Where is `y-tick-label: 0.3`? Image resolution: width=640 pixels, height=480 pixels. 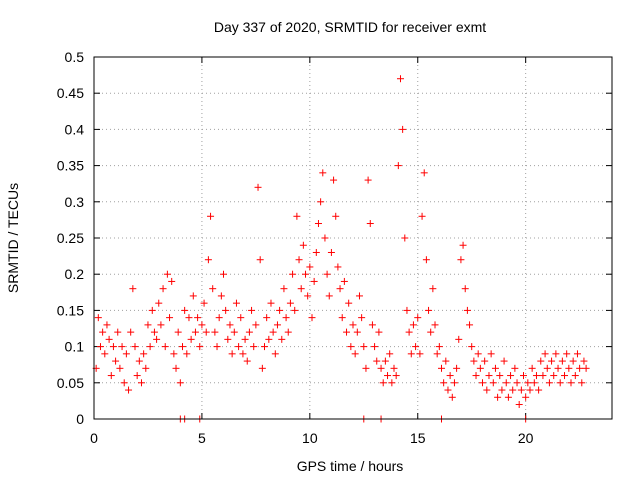 y-tick-label: 0.3 is located at coordinates (75, 202).